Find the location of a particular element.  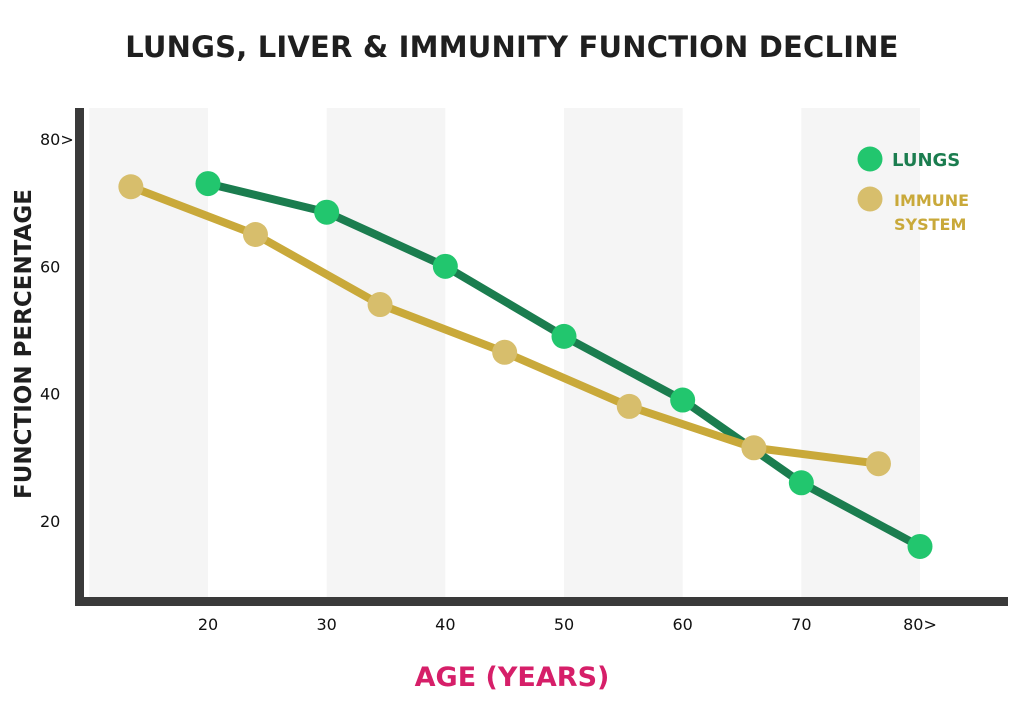

y-tick-label: 80> is located at coordinates (57, 139).